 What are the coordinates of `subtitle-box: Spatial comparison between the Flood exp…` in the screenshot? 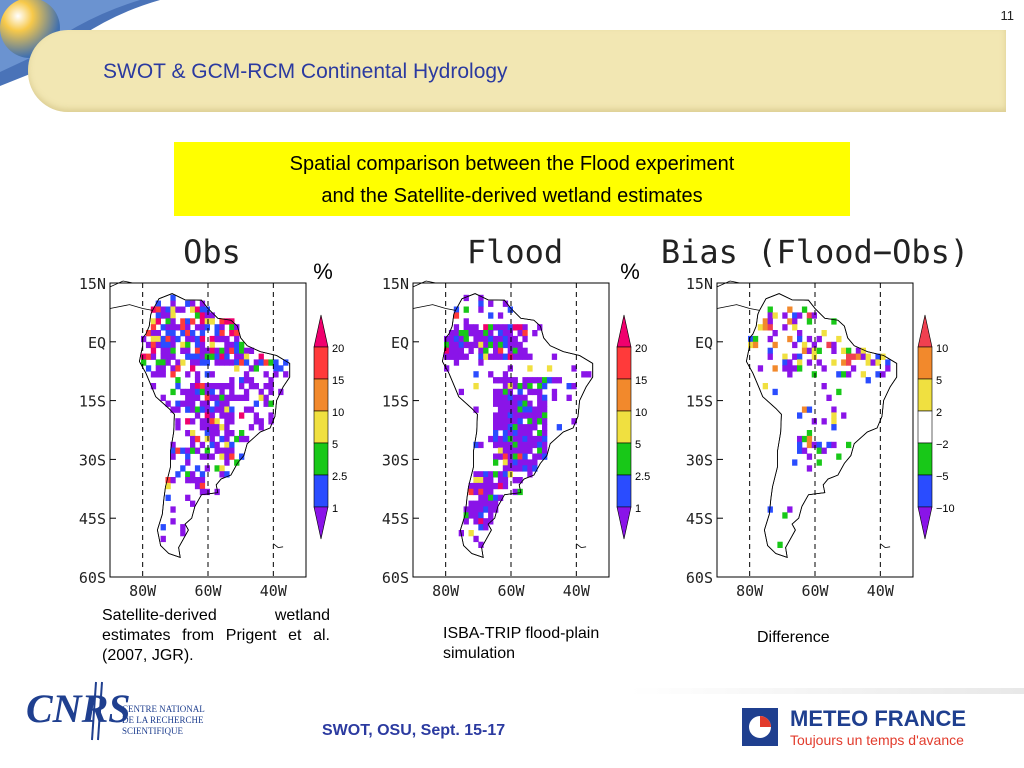 It's located at (512, 179).